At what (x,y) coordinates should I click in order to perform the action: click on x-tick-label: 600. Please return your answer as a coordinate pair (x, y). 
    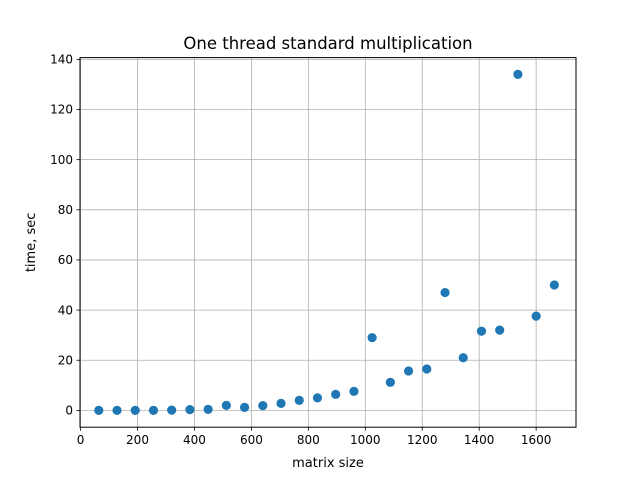
    Looking at the image, I should click on (251, 440).